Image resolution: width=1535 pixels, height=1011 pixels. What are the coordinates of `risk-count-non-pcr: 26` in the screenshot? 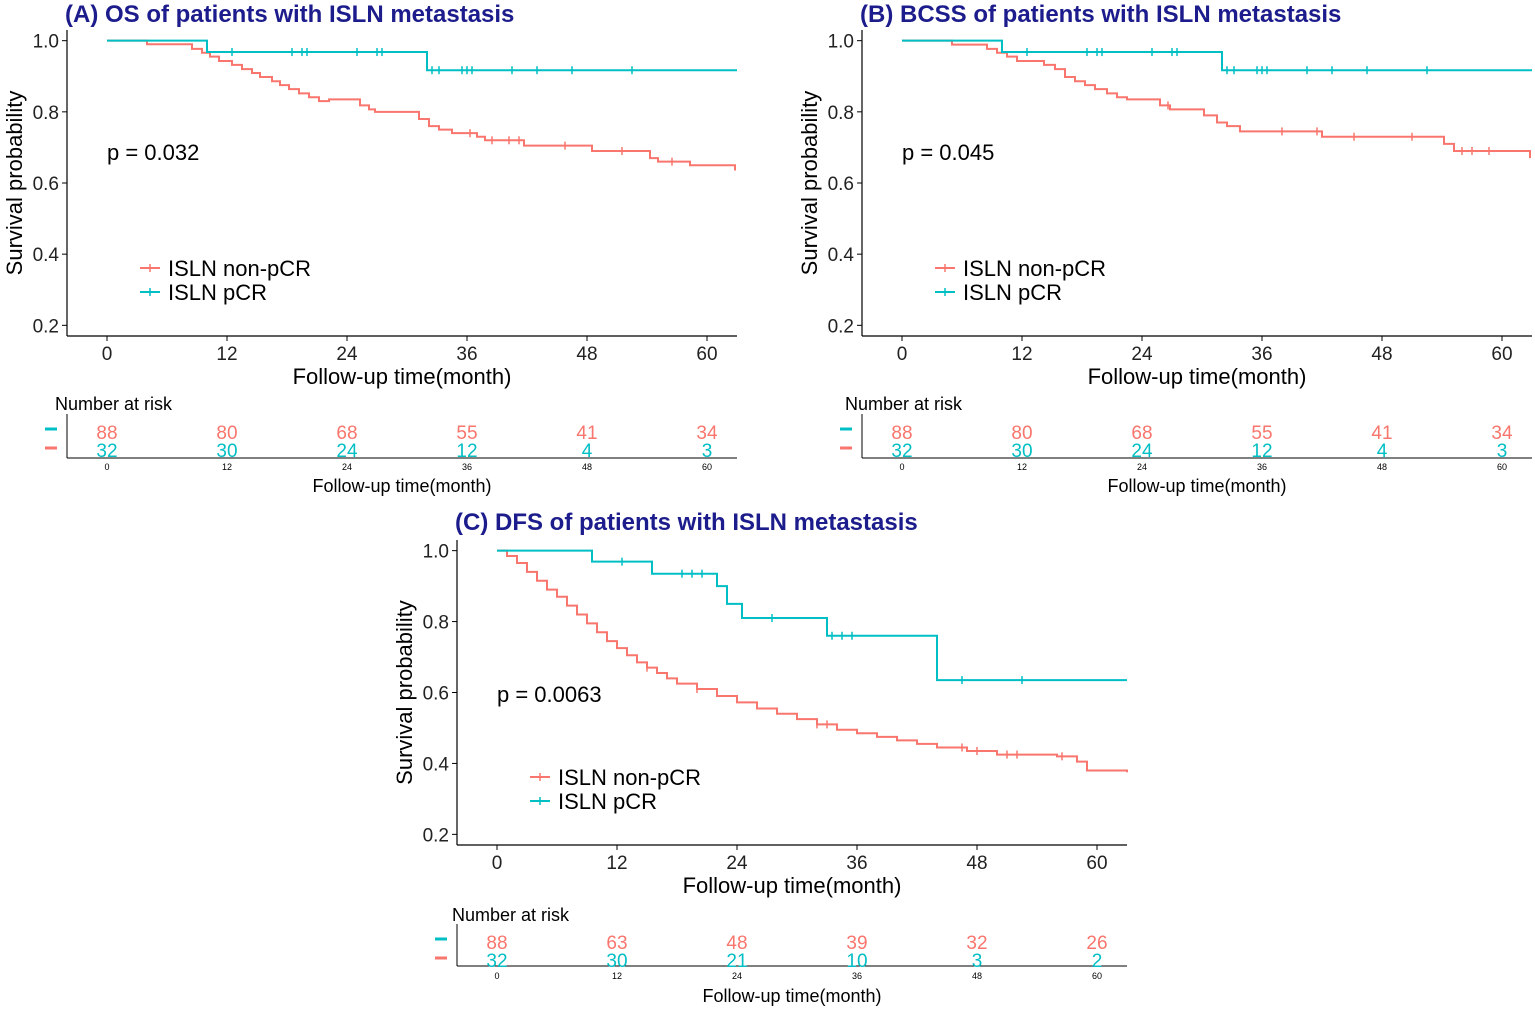 It's located at (1096, 943).